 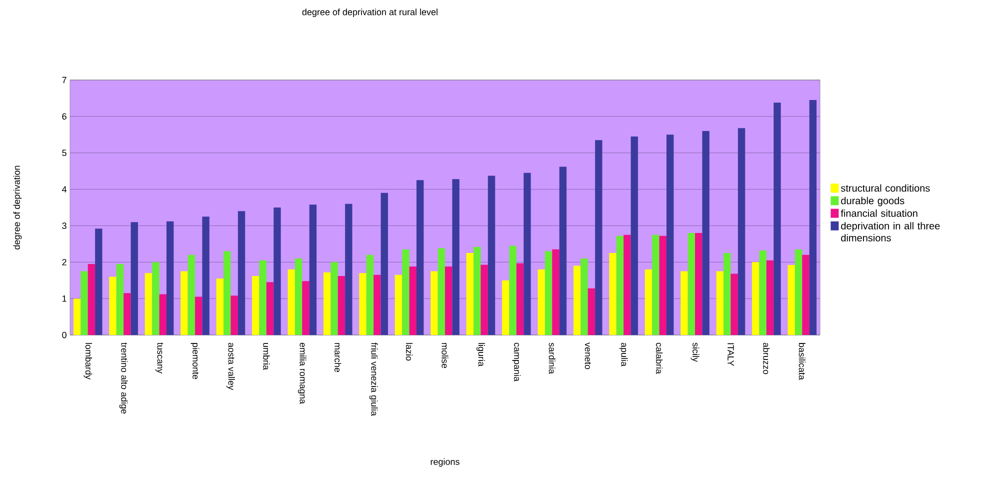 I want to click on x-tick-label: lombardy, so click(x=88, y=361).